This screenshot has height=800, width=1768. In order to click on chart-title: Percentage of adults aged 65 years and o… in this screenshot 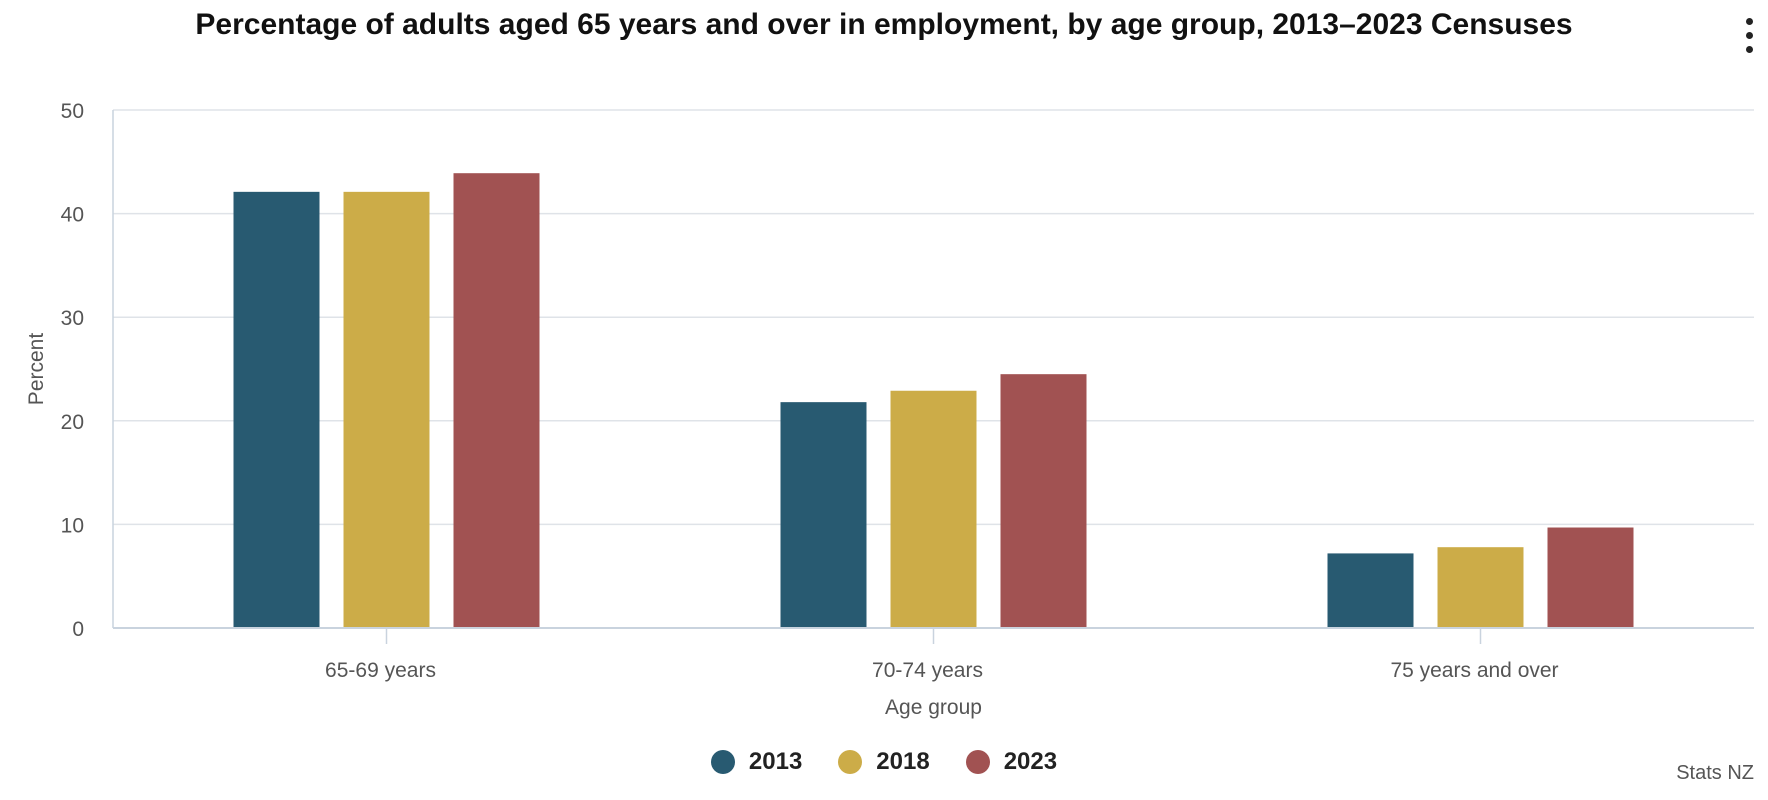, I will do `click(884, 24)`.